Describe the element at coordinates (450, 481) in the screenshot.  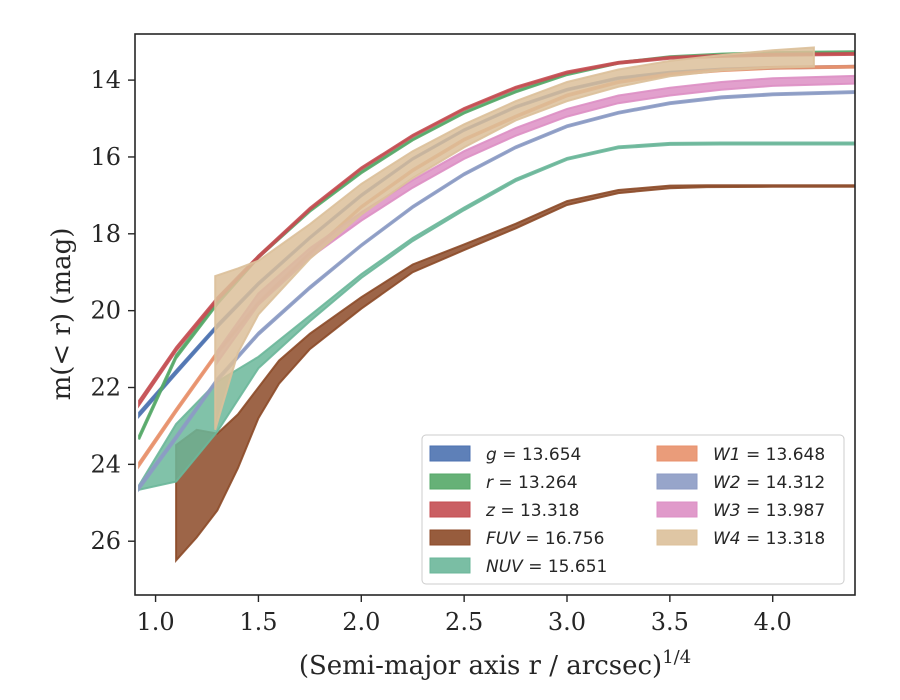
I see `legend-swatch-r` at that location.